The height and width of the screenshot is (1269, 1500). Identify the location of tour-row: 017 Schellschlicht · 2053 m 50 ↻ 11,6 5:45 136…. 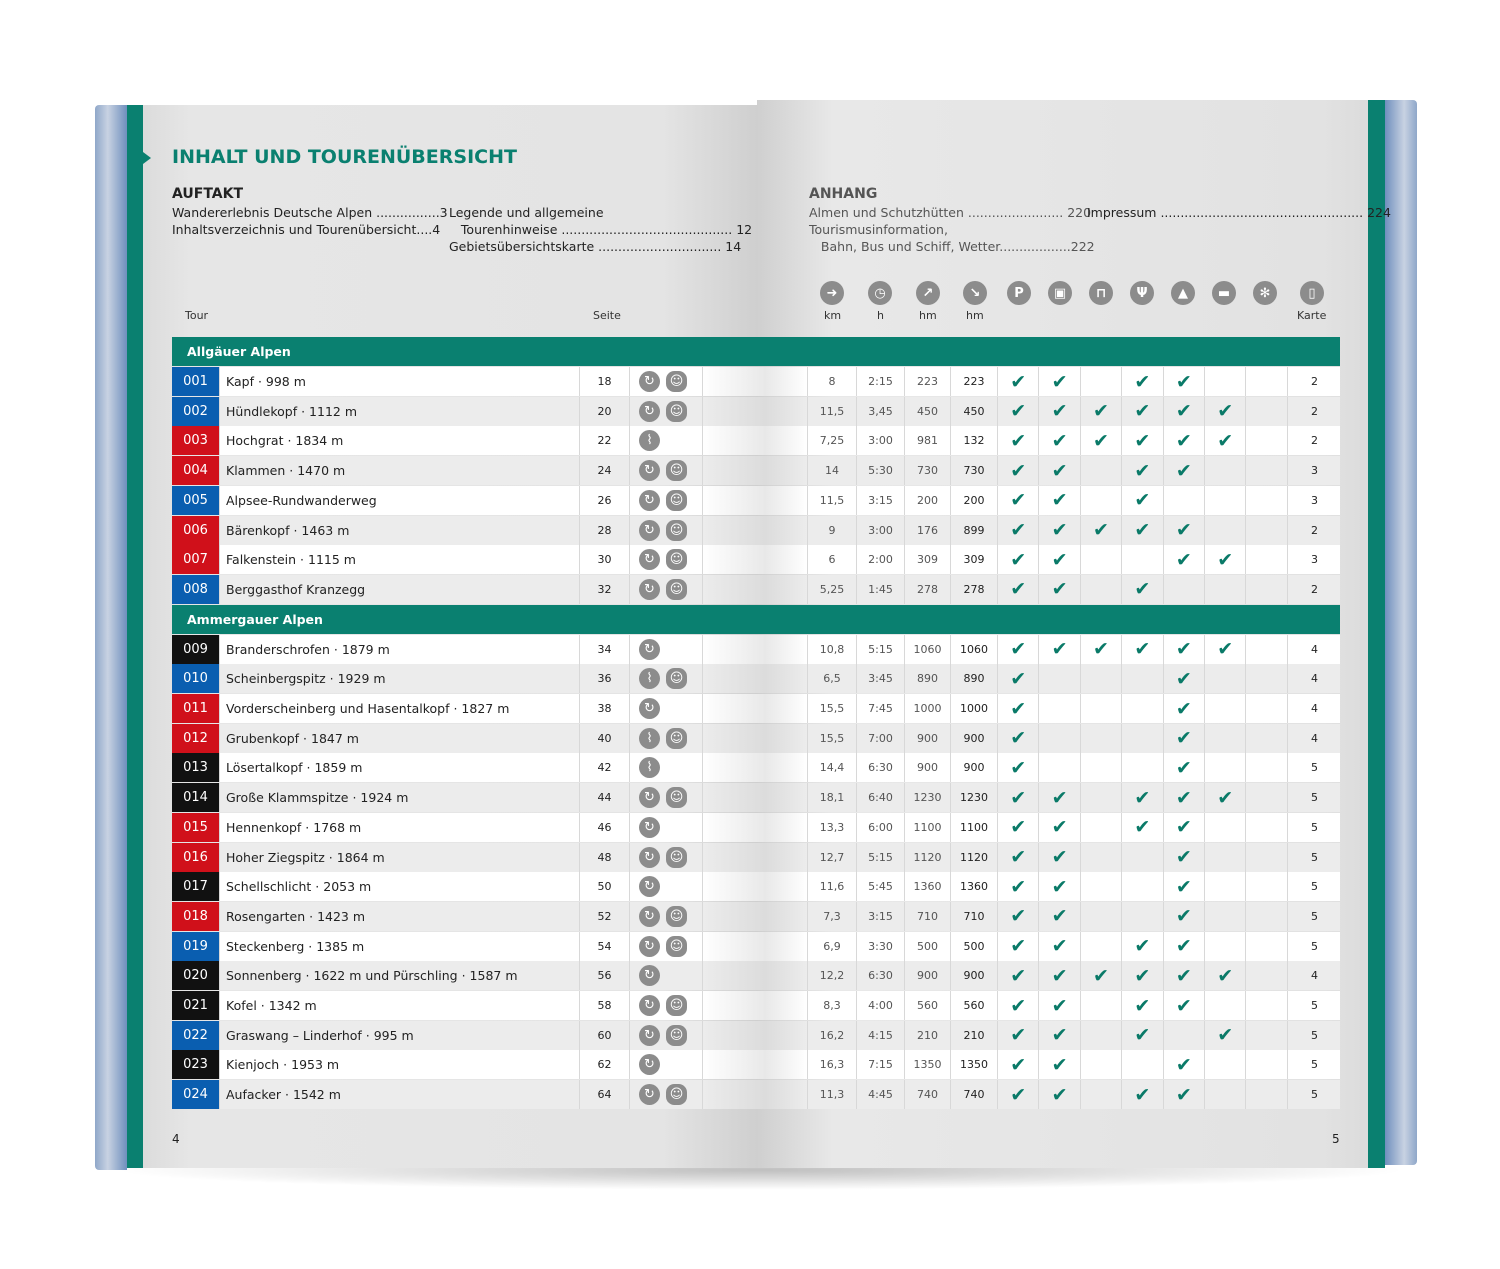
(756, 887).